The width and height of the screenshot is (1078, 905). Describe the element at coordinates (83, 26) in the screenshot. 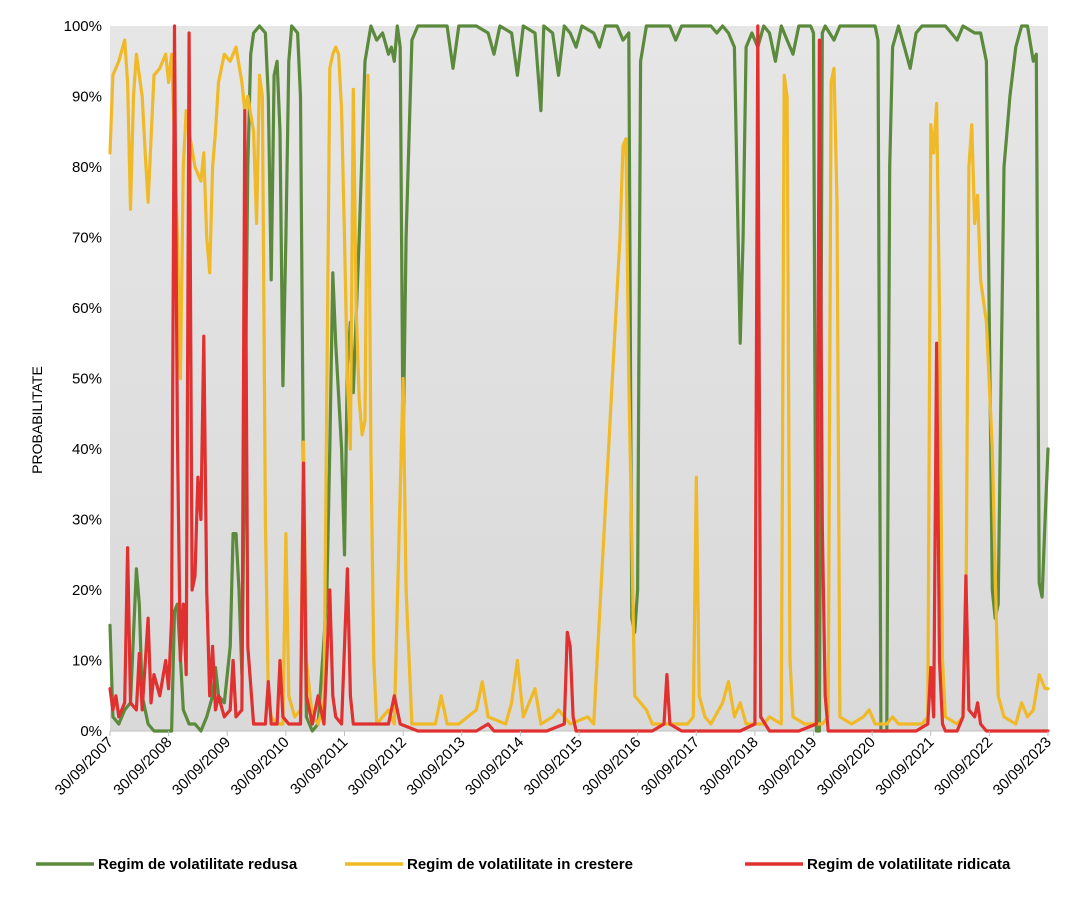

I see `y-tick-label: 100%` at that location.